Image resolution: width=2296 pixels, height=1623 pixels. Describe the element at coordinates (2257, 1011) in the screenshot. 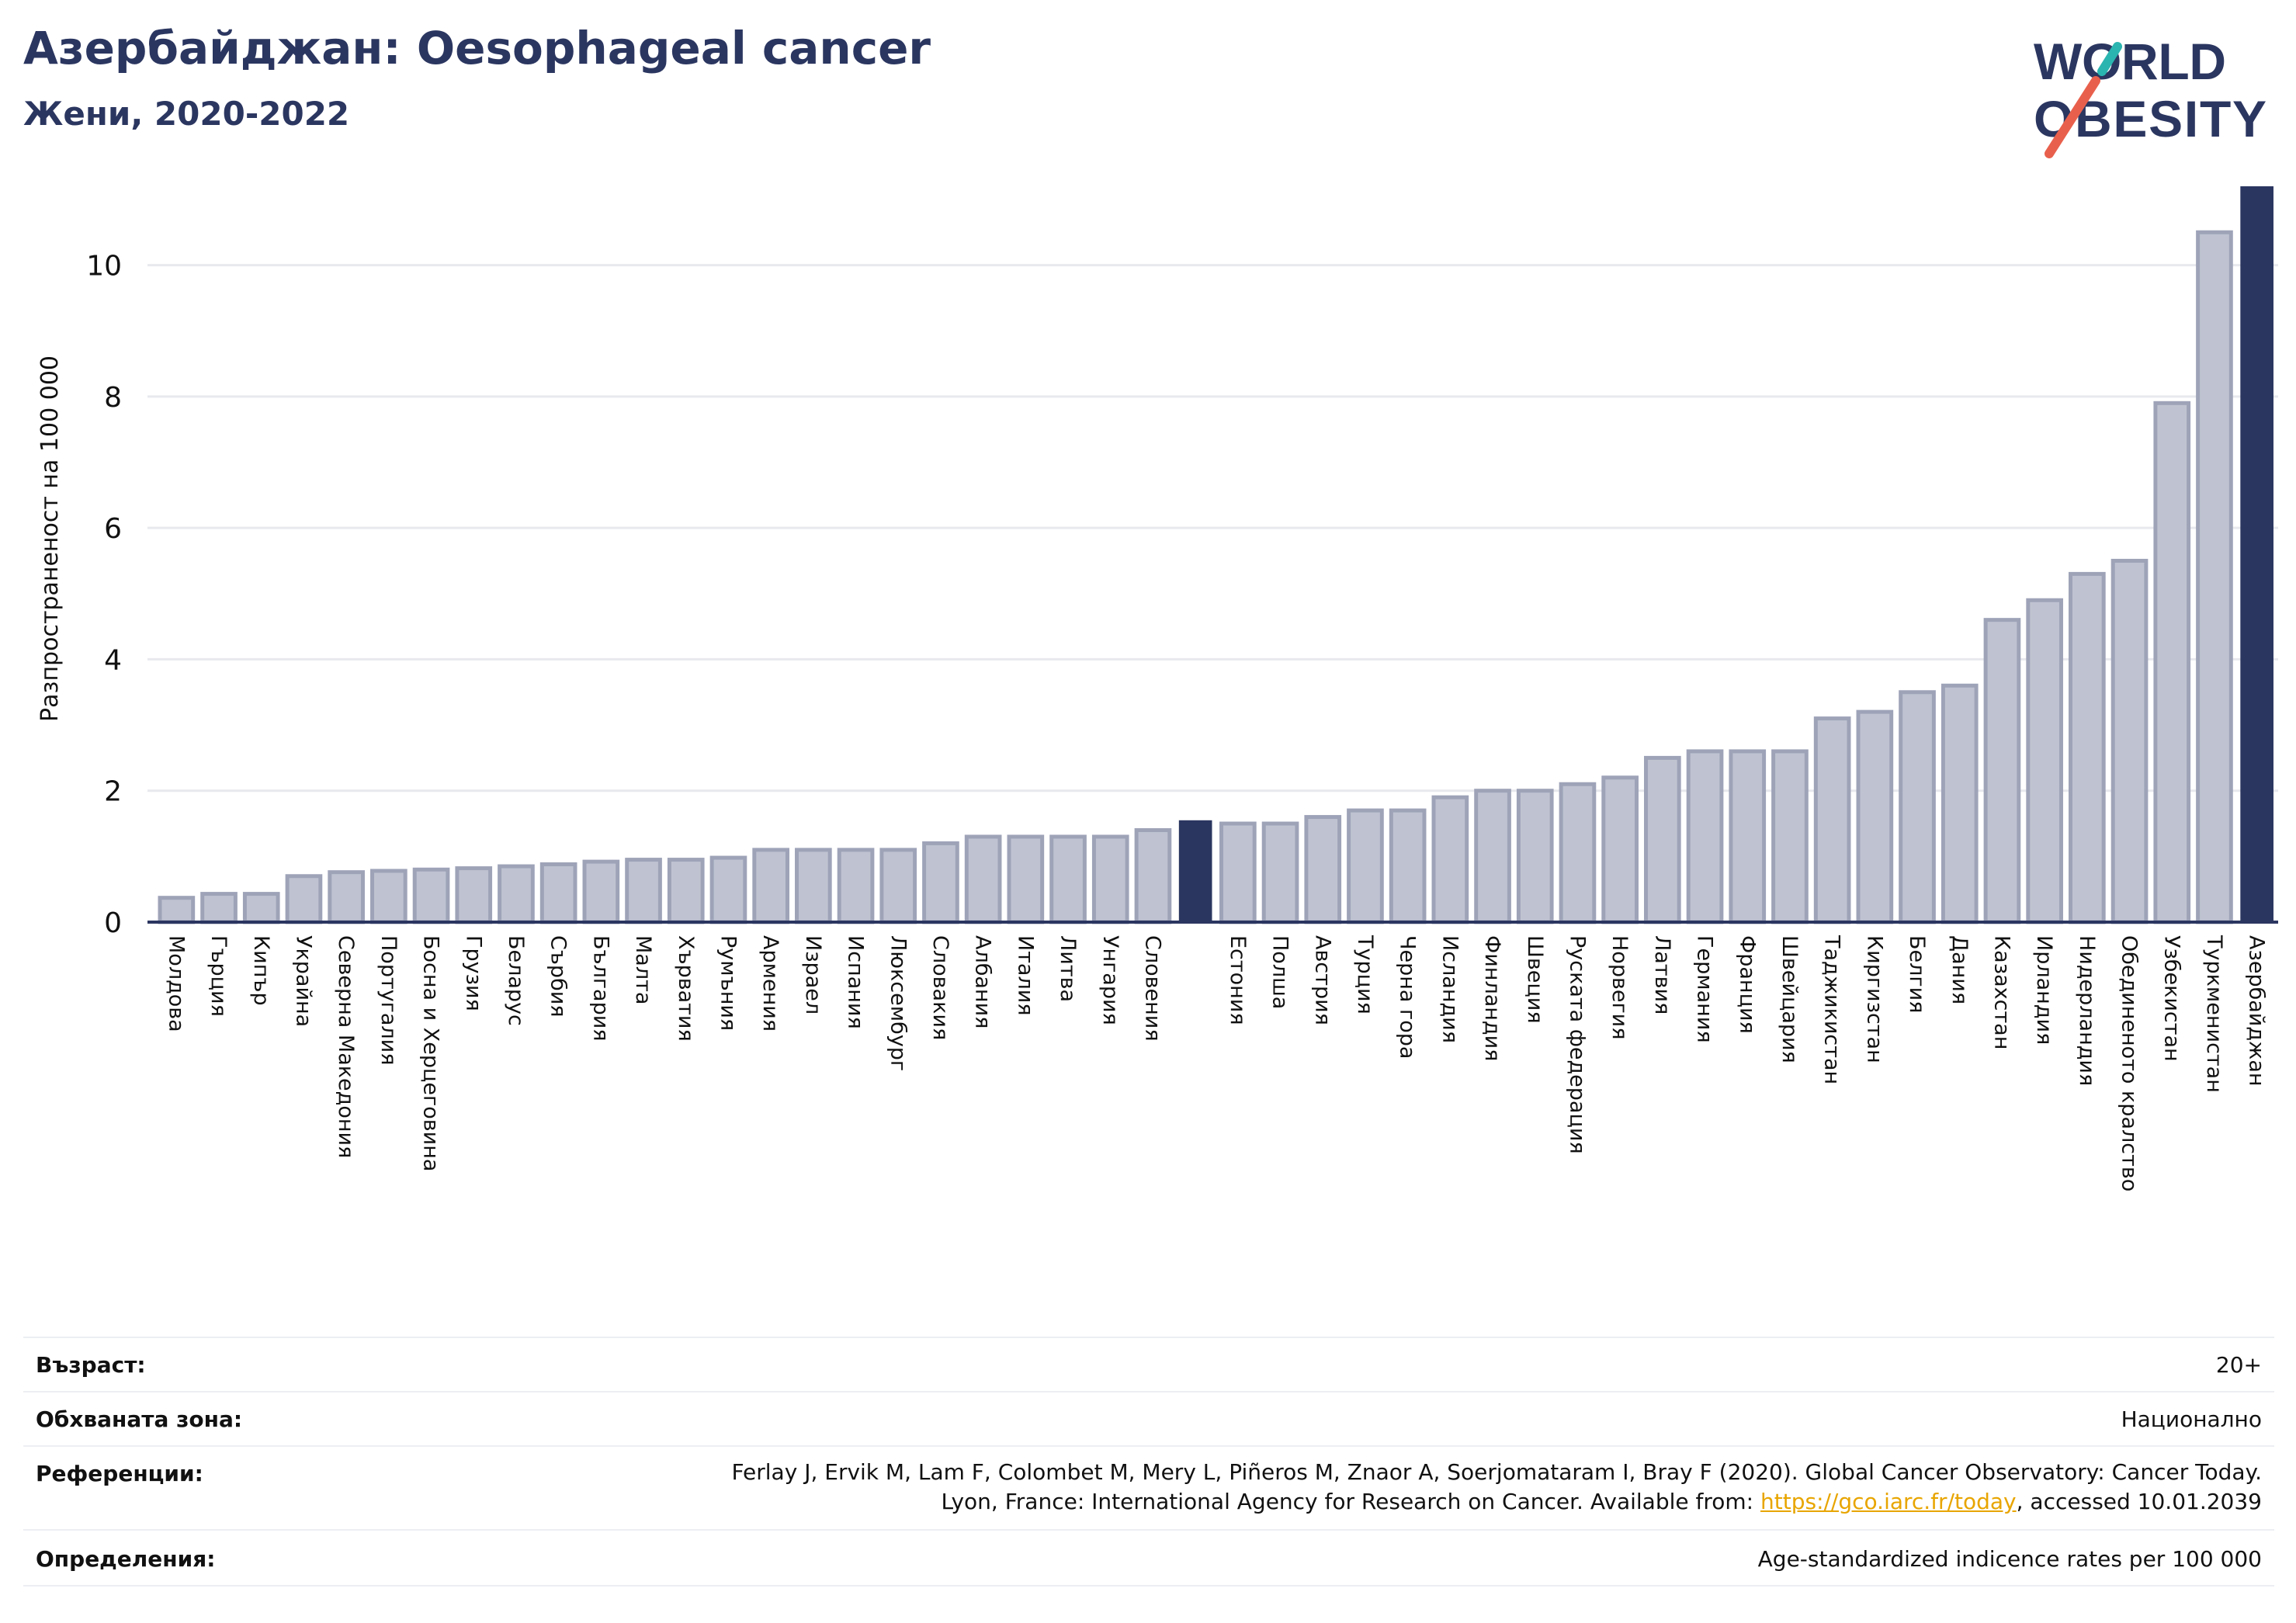

I see `x-tick-label: Азербайджан` at that location.